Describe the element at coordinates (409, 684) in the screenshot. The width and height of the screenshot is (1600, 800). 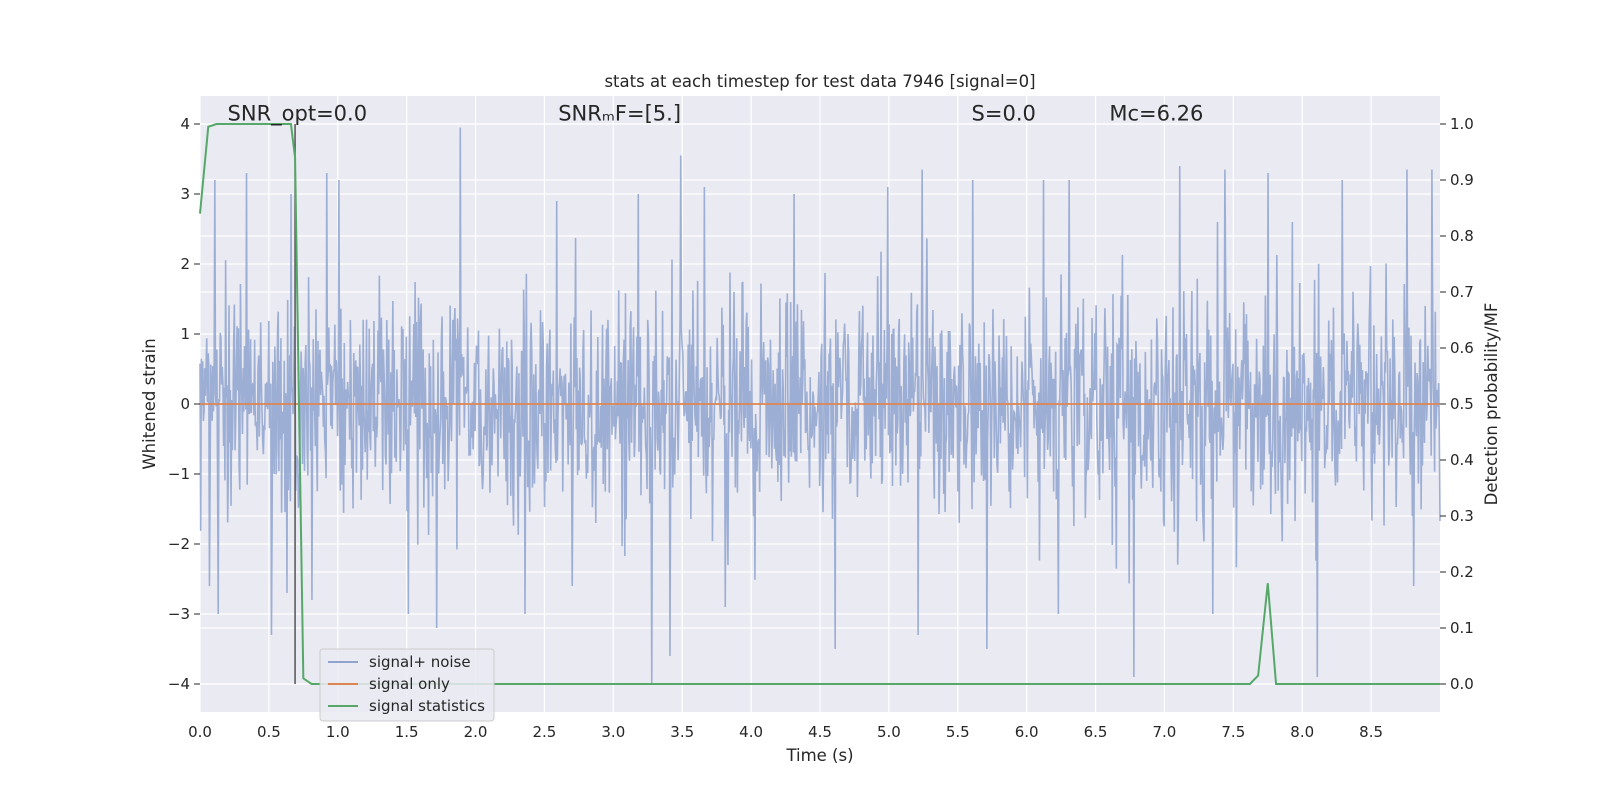
I see `legend-label-signal-only: signal only` at that location.